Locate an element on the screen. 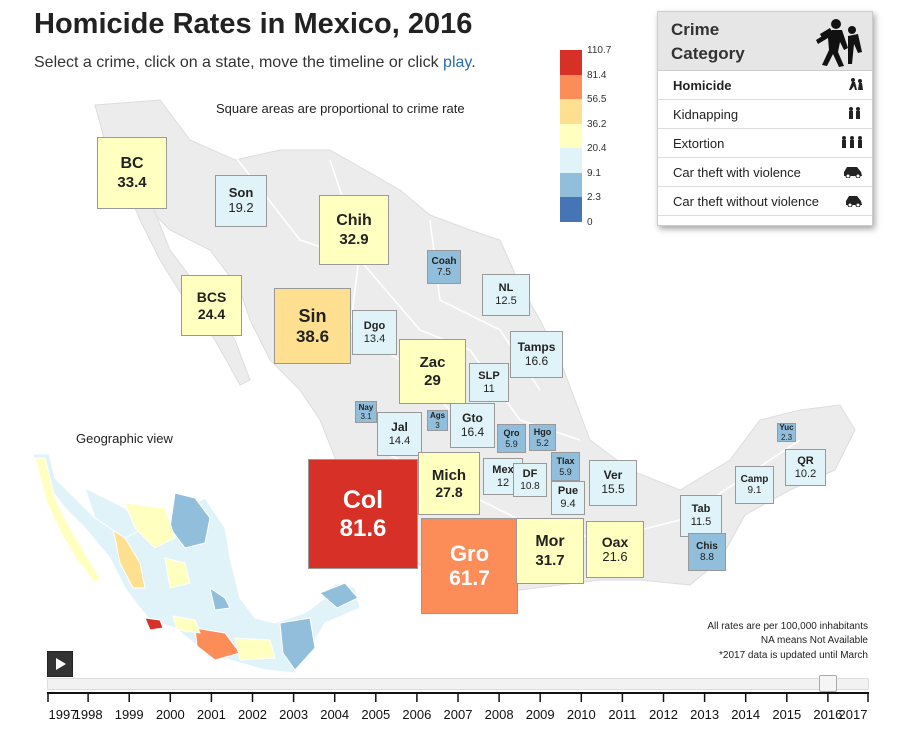  state-square-slp: SLP 11 is located at coordinates (489, 382).